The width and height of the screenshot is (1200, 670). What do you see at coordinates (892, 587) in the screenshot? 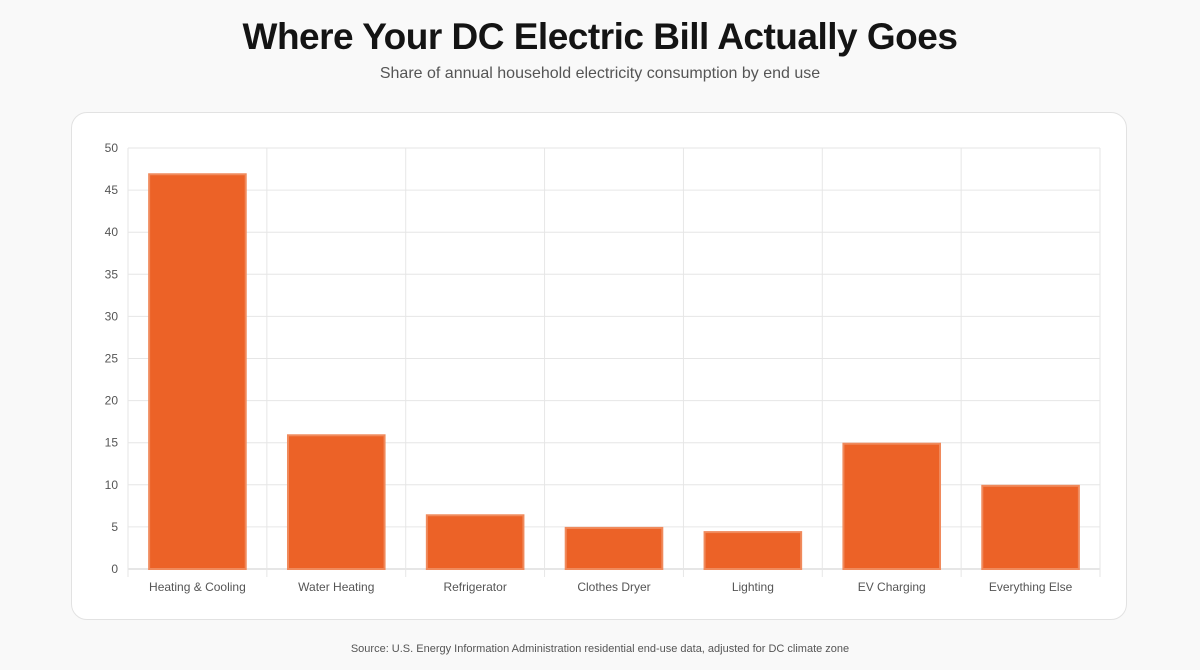
I see `x-tick-label: EV Charging` at bounding box center [892, 587].